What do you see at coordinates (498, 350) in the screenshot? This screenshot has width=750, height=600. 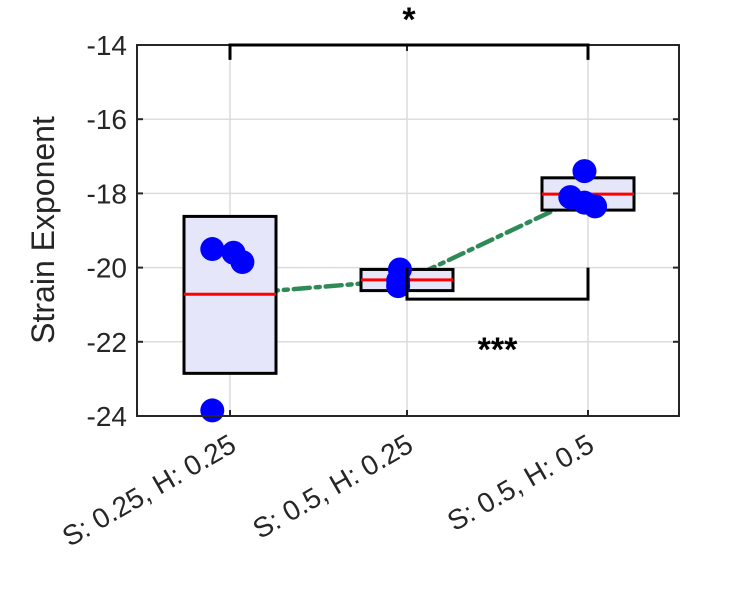 I see `significance-label-2: ***` at bounding box center [498, 350].